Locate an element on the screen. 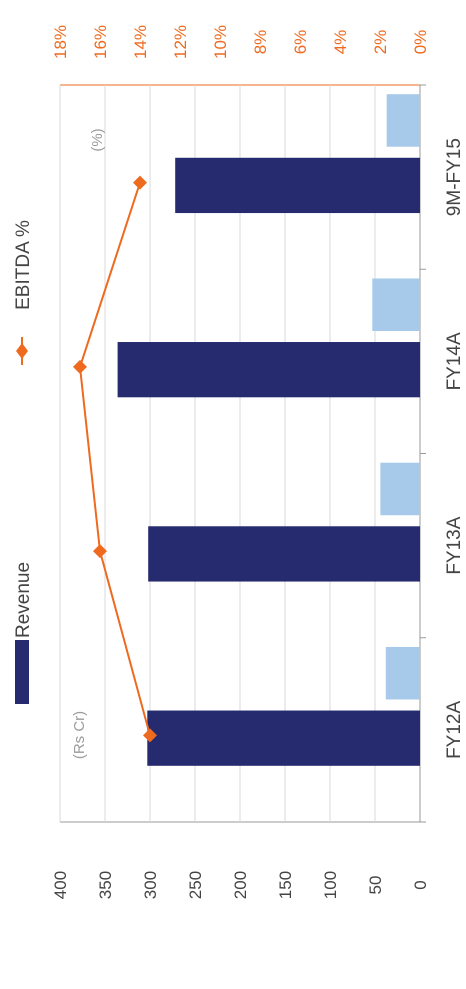 Image resolution: width=466 pixels, height=989 pixels. category-label: FY13A is located at coordinates (454, 545).